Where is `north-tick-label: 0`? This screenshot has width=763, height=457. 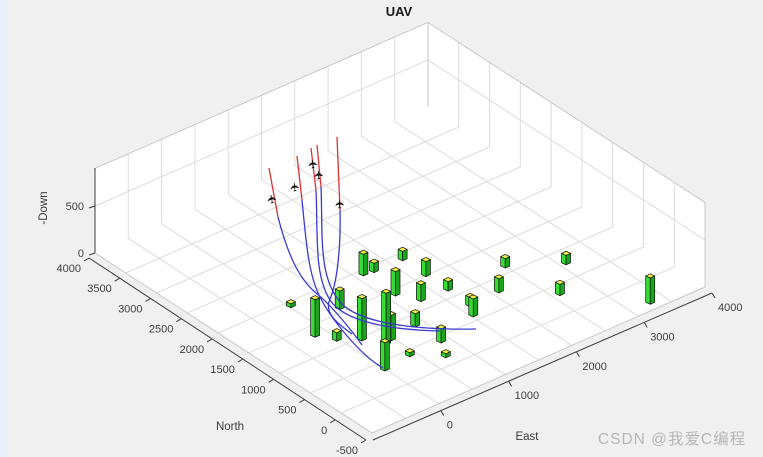
north-tick-label: 0 is located at coordinates (324, 431).